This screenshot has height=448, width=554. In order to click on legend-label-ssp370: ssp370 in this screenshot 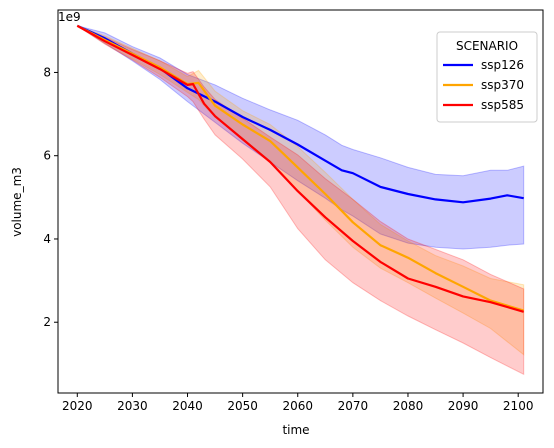, I will do `click(502, 85)`.